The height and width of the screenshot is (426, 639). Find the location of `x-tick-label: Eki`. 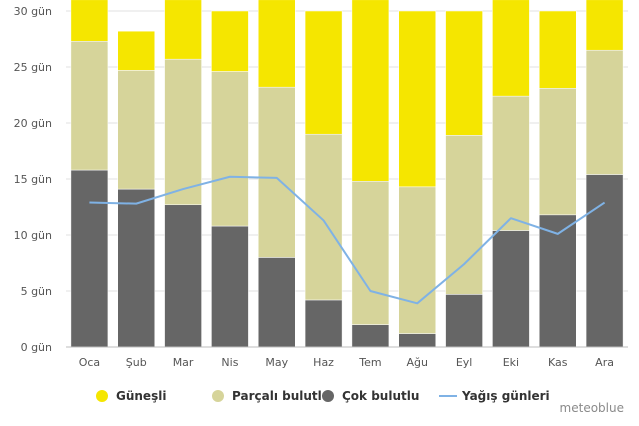

x-tick-label: Eki is located at coordinates (511, 362).